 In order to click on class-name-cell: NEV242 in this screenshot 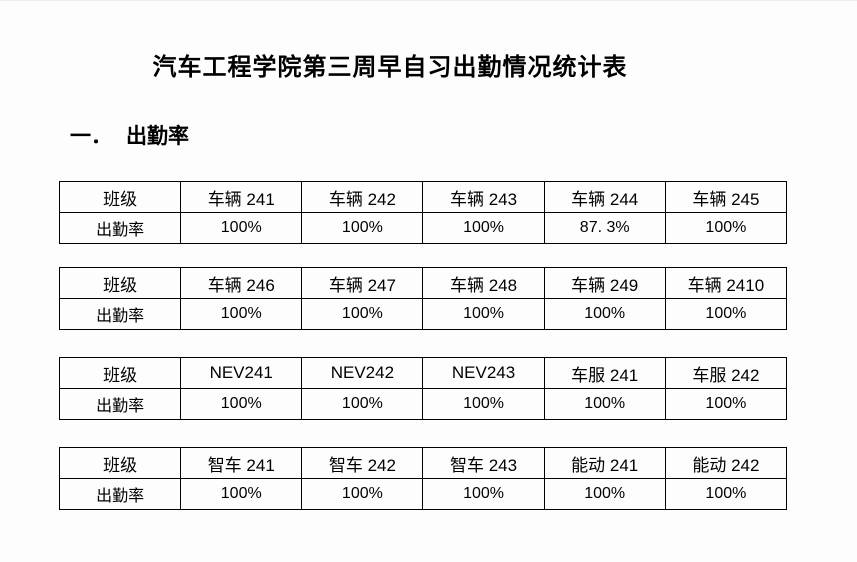, I will do `click(362, 373)`.